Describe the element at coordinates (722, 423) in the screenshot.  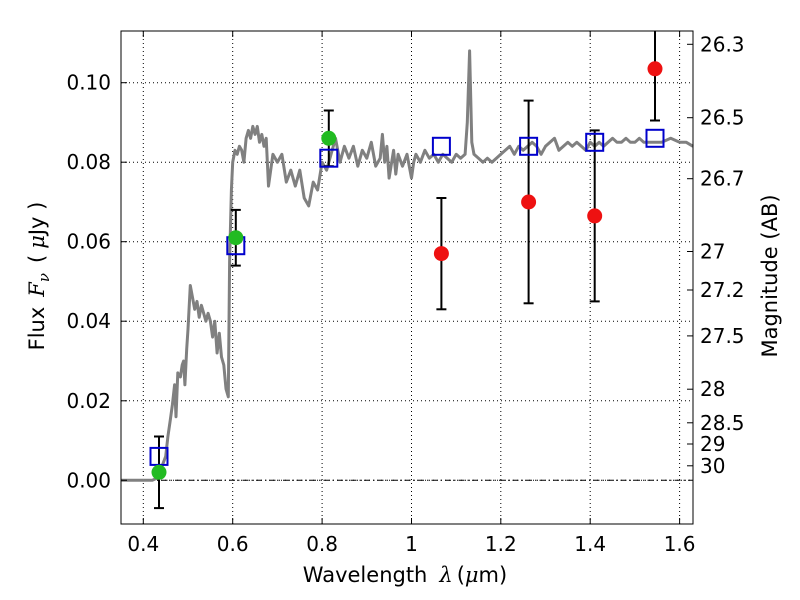
I see `y2-tick-label: 28.5` at that location.